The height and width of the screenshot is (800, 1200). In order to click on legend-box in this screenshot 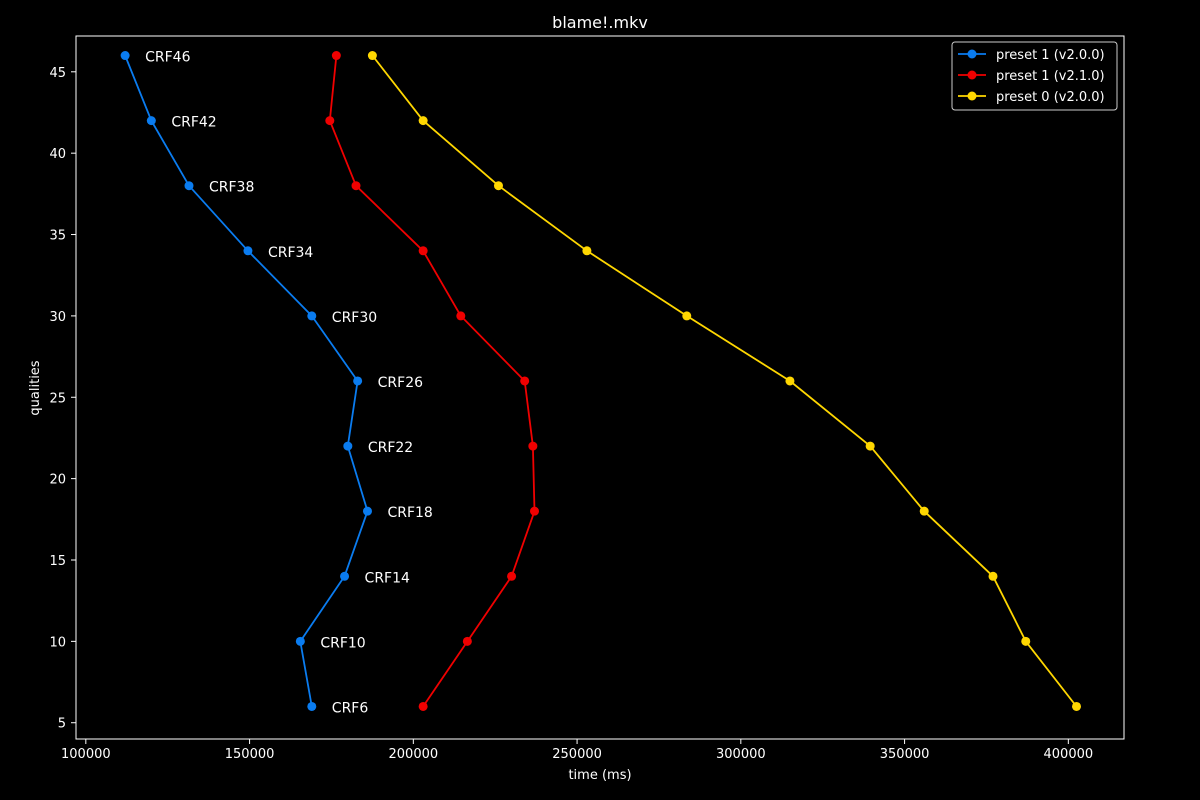, I will do `click(1034, 76)`.